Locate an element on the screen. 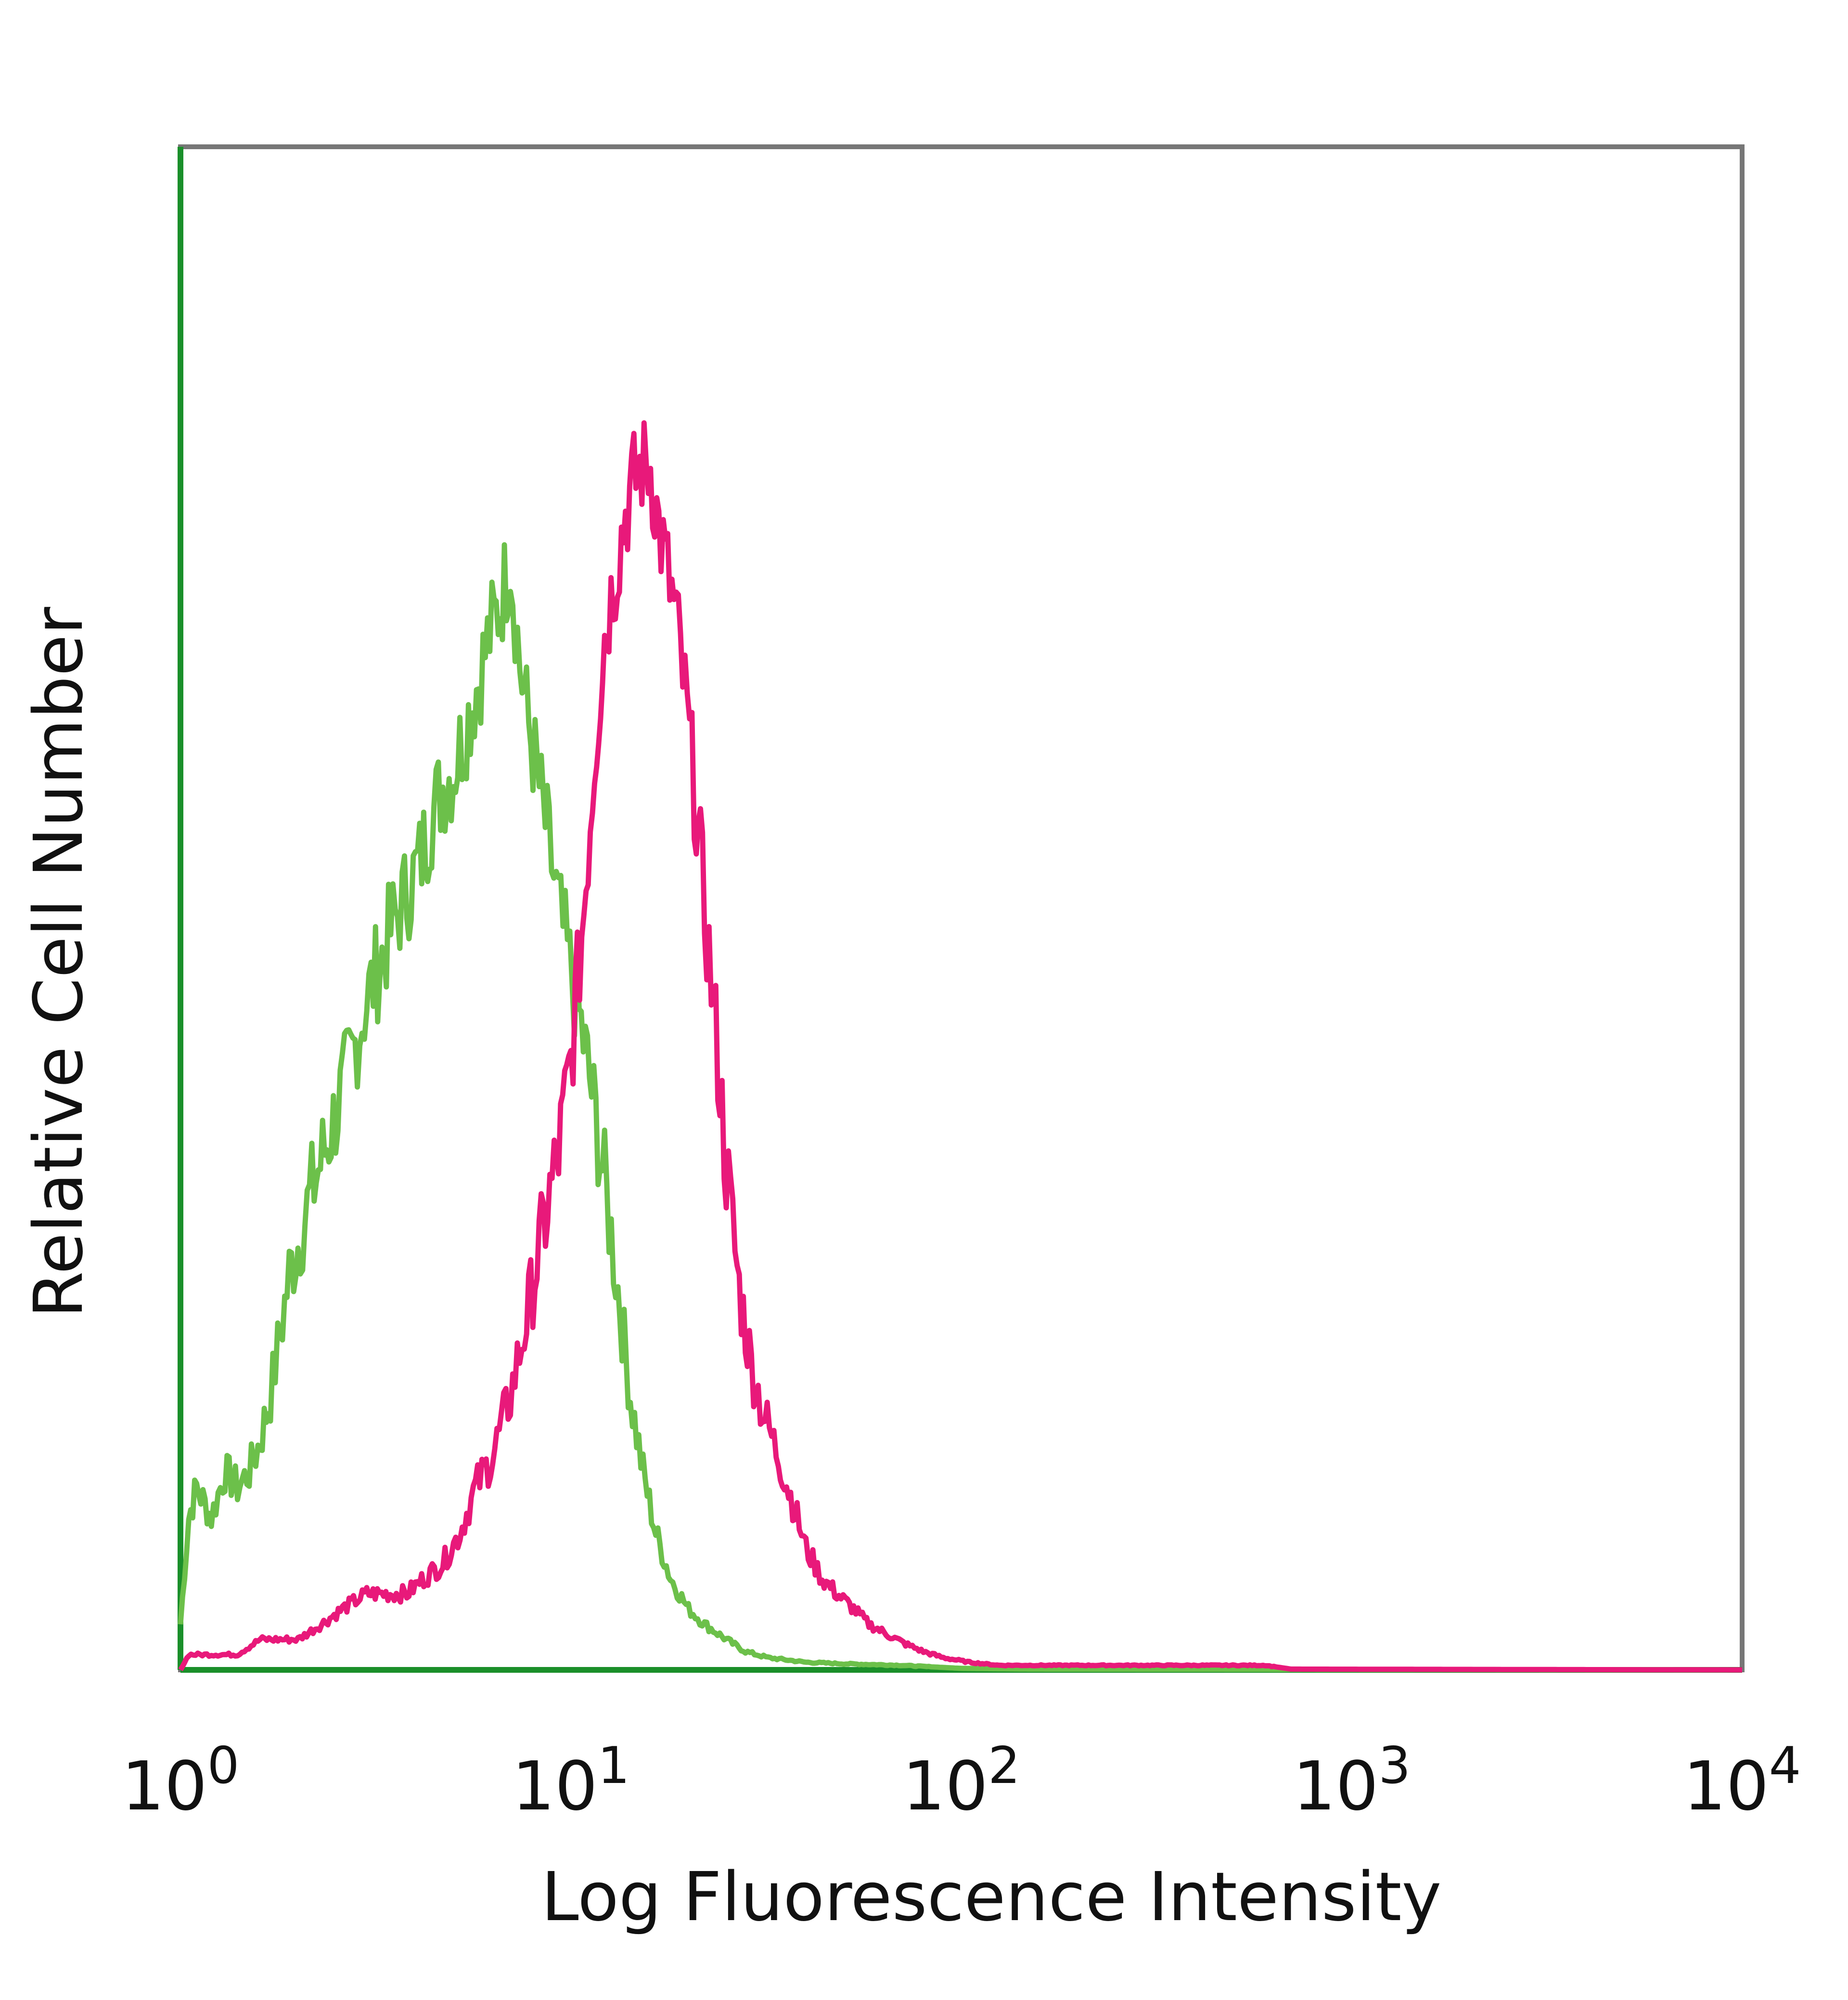 Image resolution: width=1848 pixels, height=2000 pixels. x-tick-label: 10¹ is located at coordinates (571, 1781).